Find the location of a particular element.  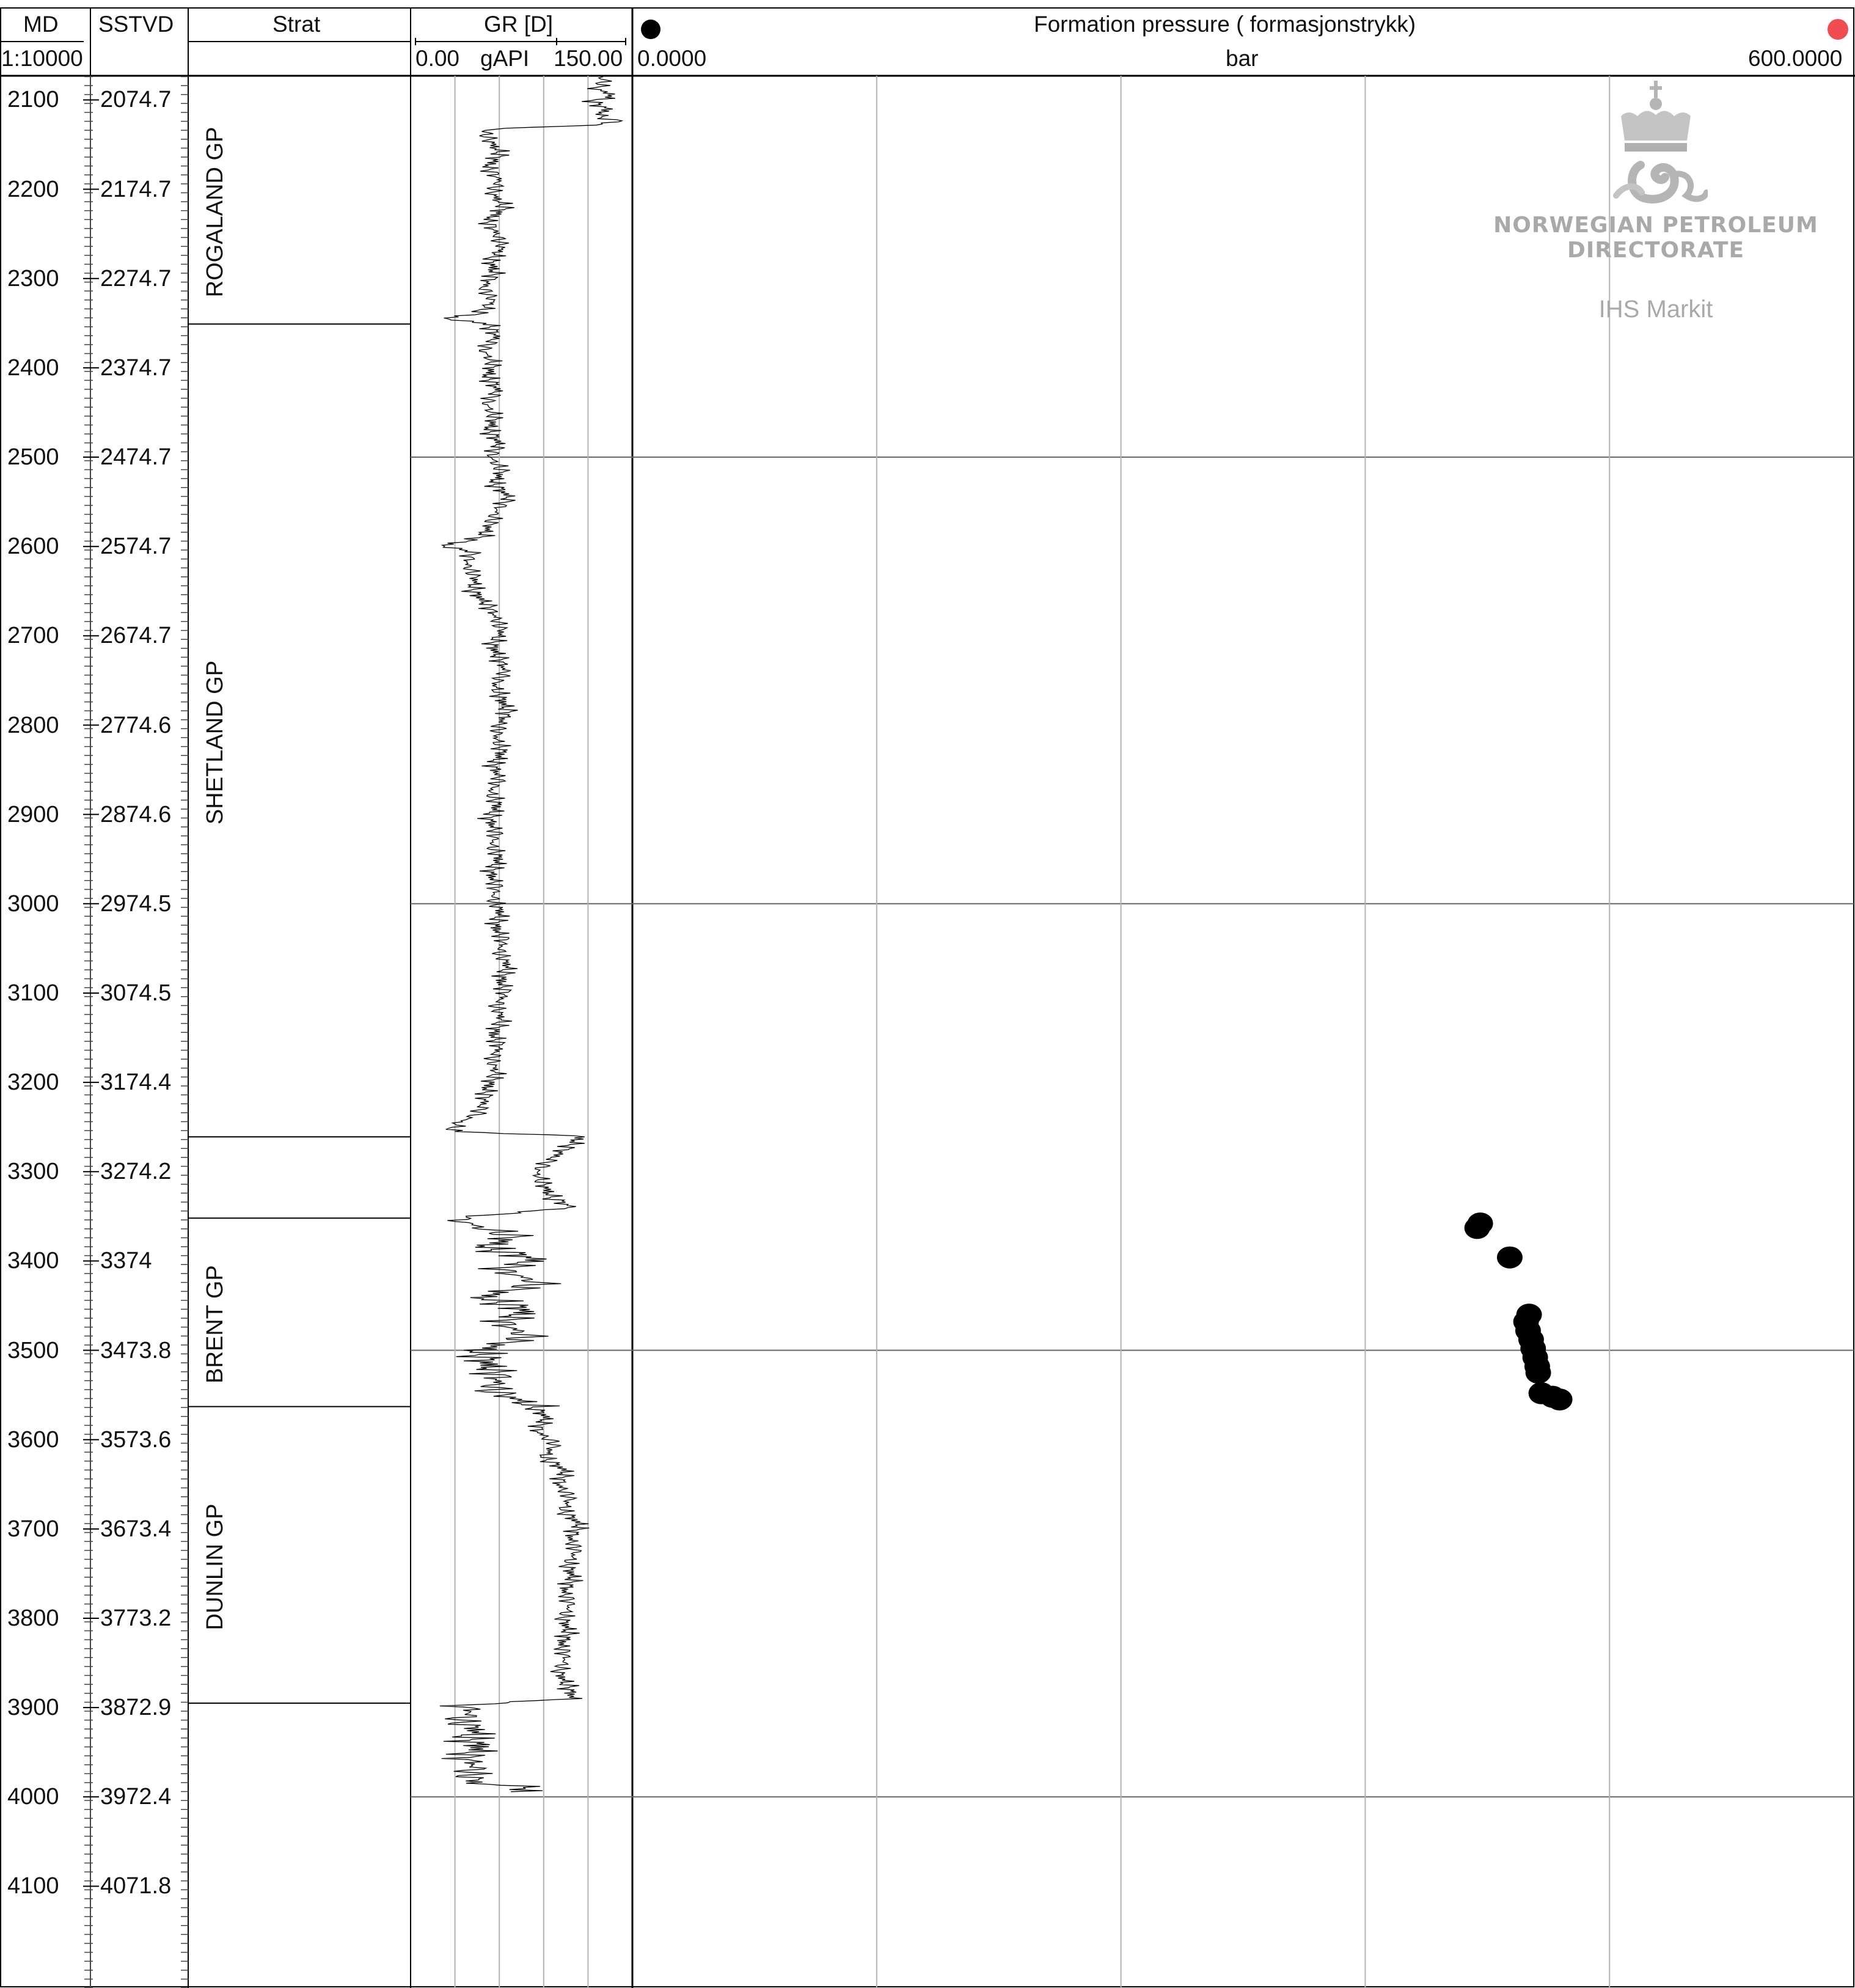

md-depth-label: 3100 is located at coordinates (33, 993).